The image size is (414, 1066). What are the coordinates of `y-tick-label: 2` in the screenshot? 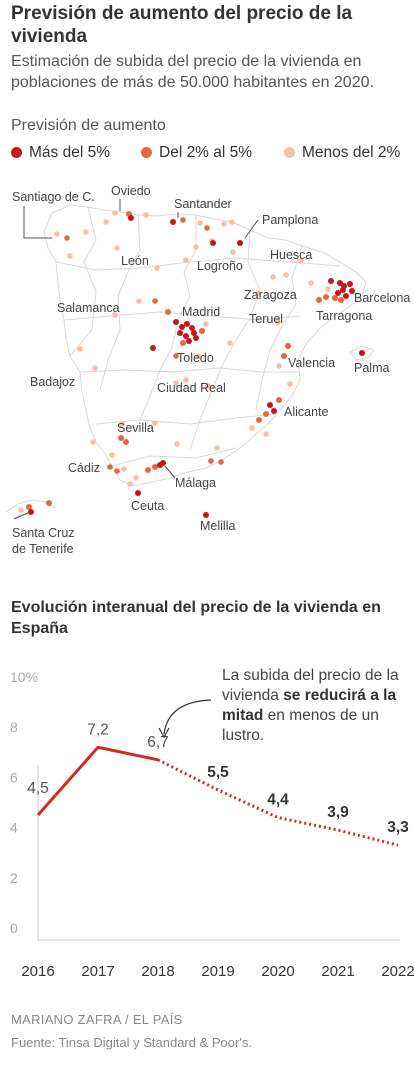 It's located at (14, 878).